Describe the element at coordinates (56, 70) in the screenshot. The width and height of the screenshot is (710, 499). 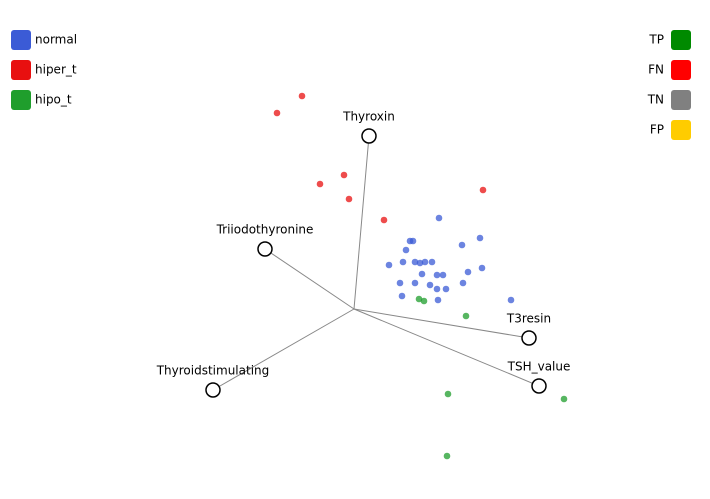
I see `legend-label: hiper_t` at that location.